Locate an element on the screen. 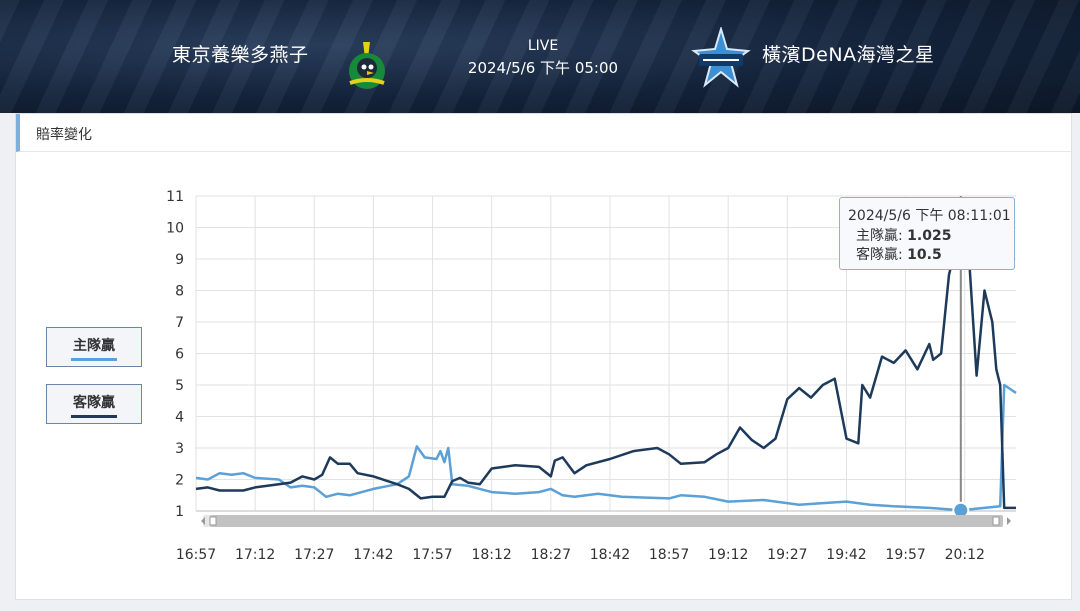  match-datetime: 2024/5/6 下午 05:00 is located at coordinates (543, 68).